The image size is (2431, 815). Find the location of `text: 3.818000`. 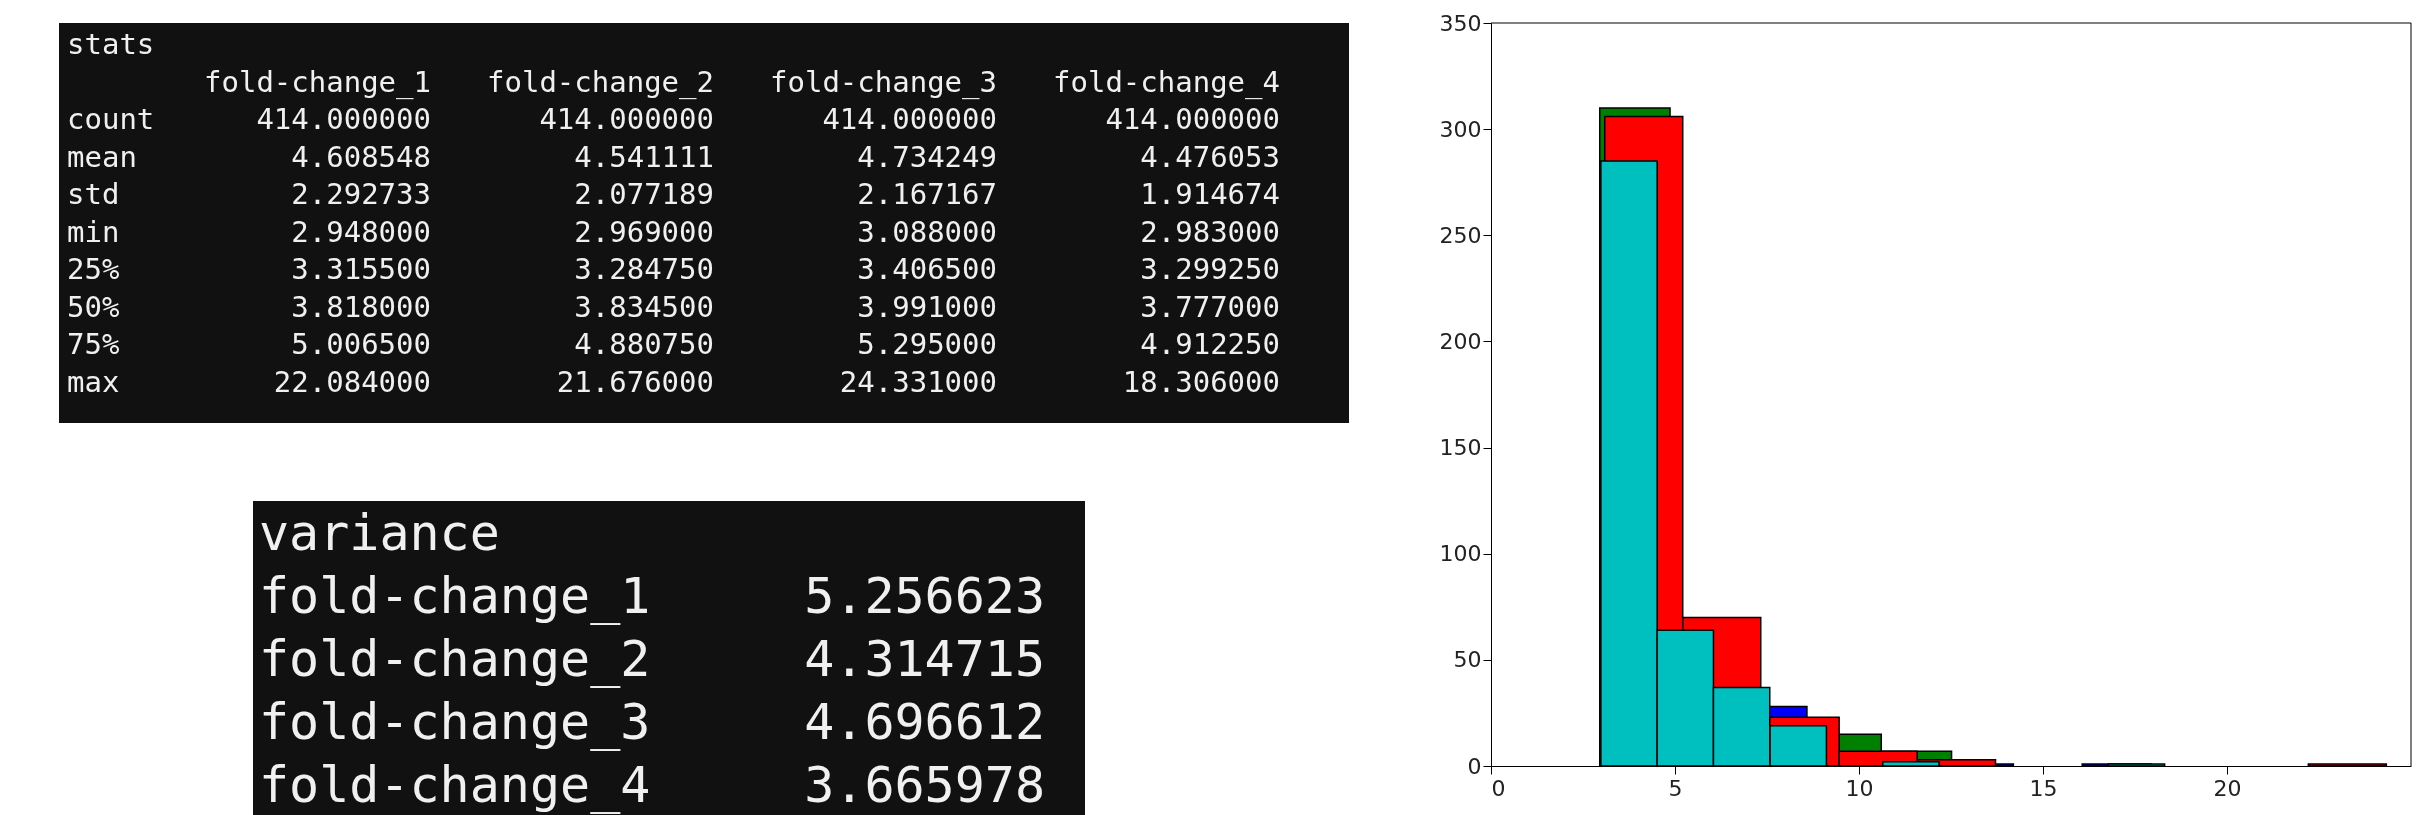

text: 3.818000 is located at coordinates (361, 306).